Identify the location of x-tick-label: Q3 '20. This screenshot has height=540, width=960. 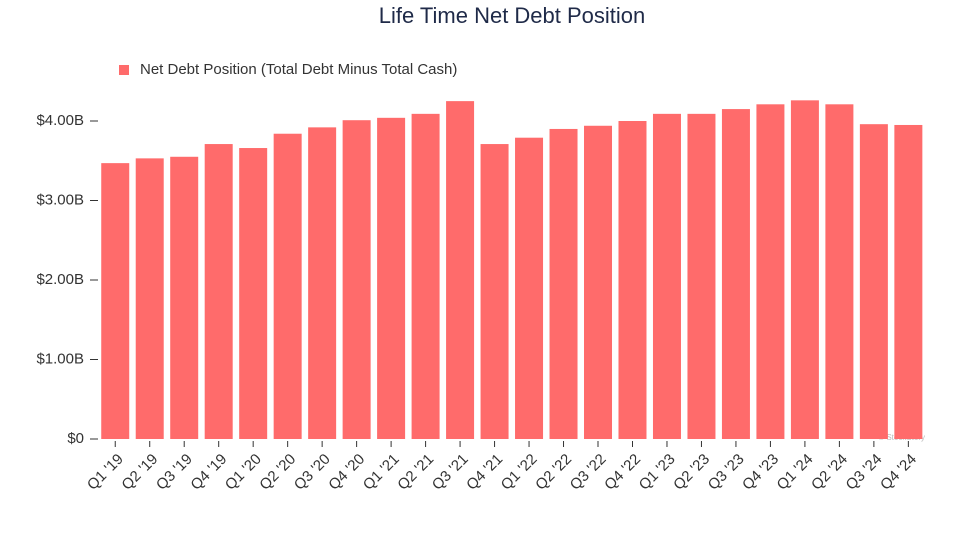
(312, 472).